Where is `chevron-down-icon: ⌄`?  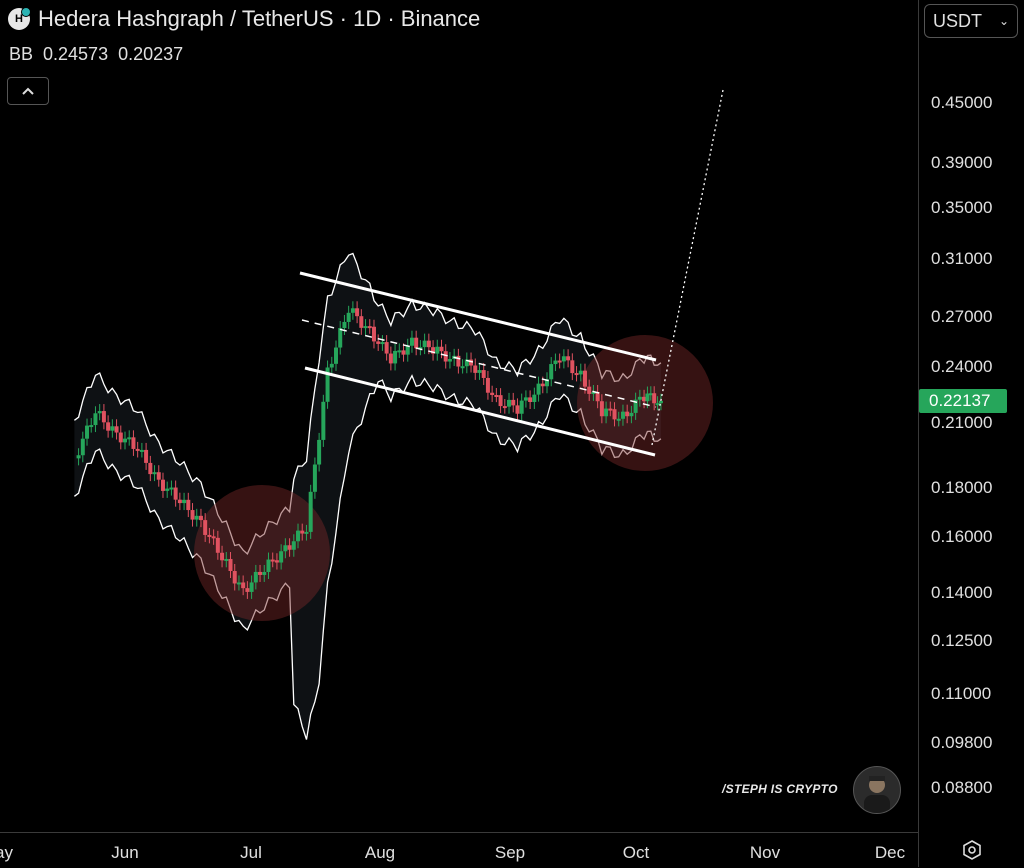 chevron-down-icon: ⌄ is located at coordinates (1003, 21).